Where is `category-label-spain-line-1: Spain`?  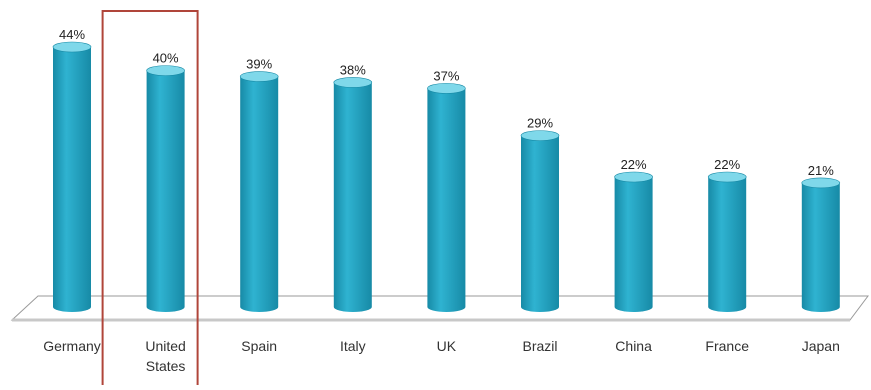 category-label-spain-line-1: Spain is located at coordinates (259, 346).